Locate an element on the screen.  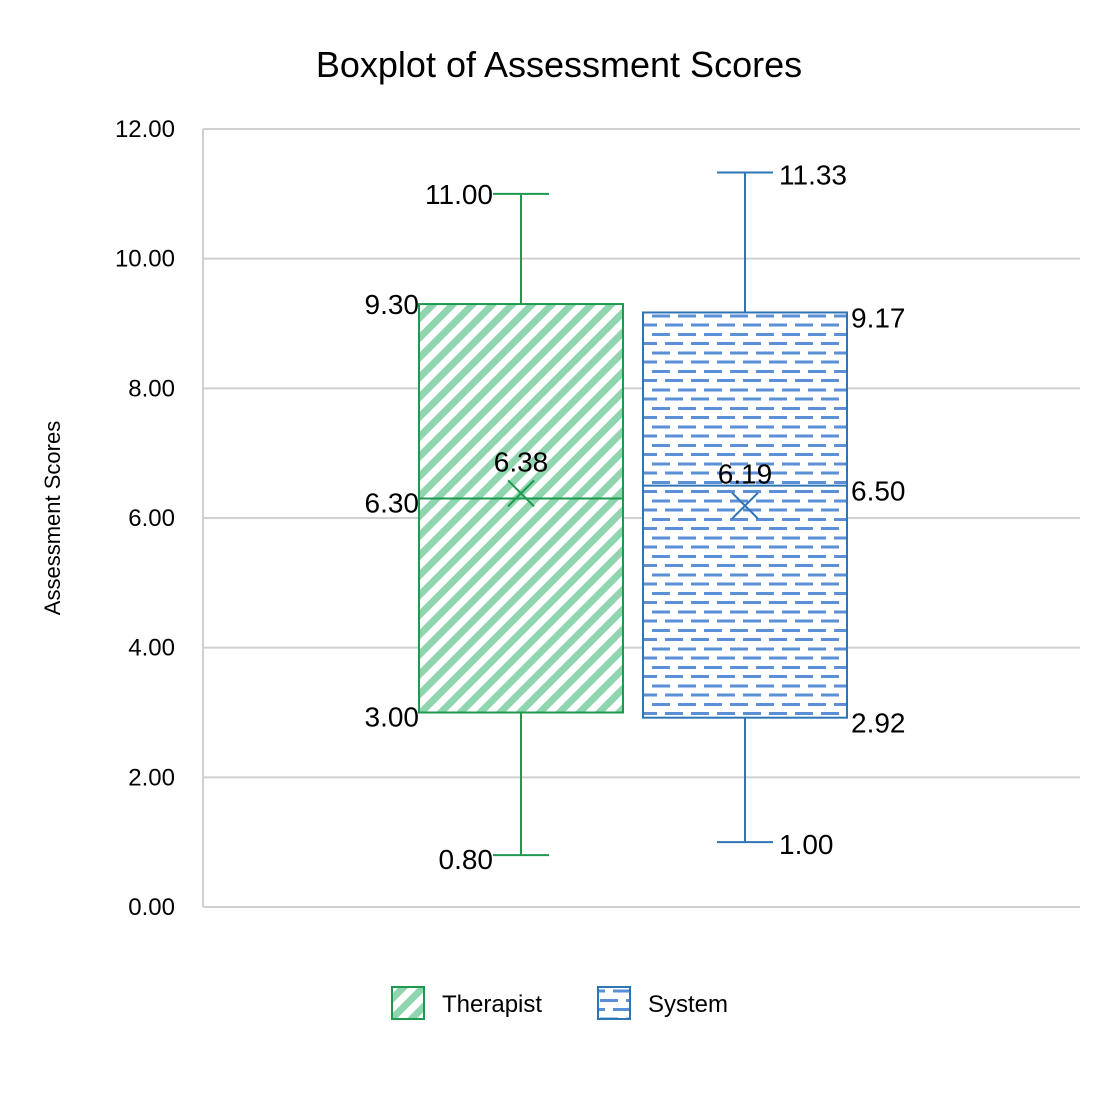
max-label: 11.33 is located at coordinates (813, 174).